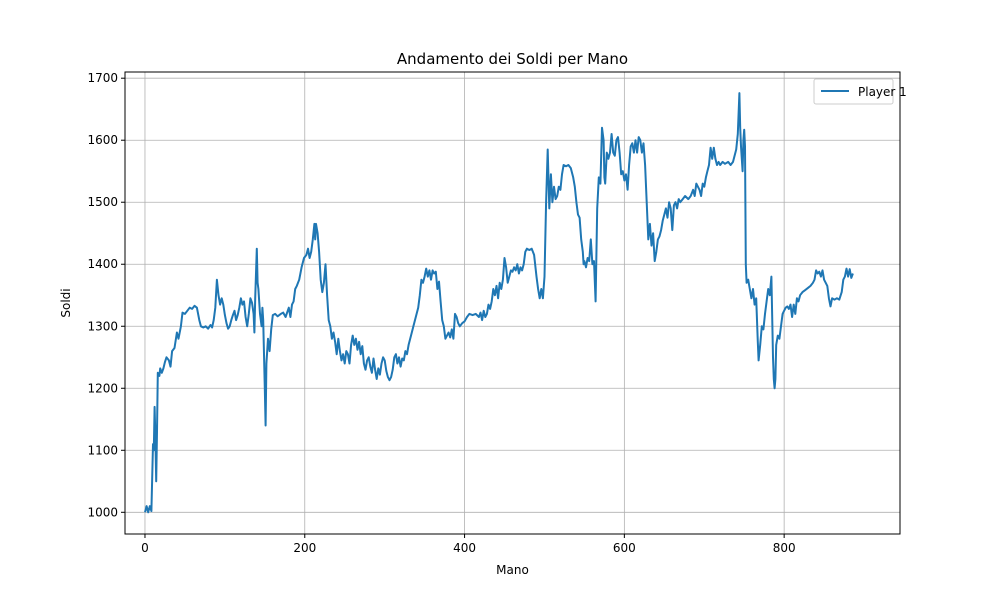 The height and width of the screenshot is (600, 1000). What do you see at coordinates (106, 295) in the screenshot?
I see `y-axis-ticks: 1000 1100 1200 1300 1400 1500 1600 1700` at bounding box center [106, 295].